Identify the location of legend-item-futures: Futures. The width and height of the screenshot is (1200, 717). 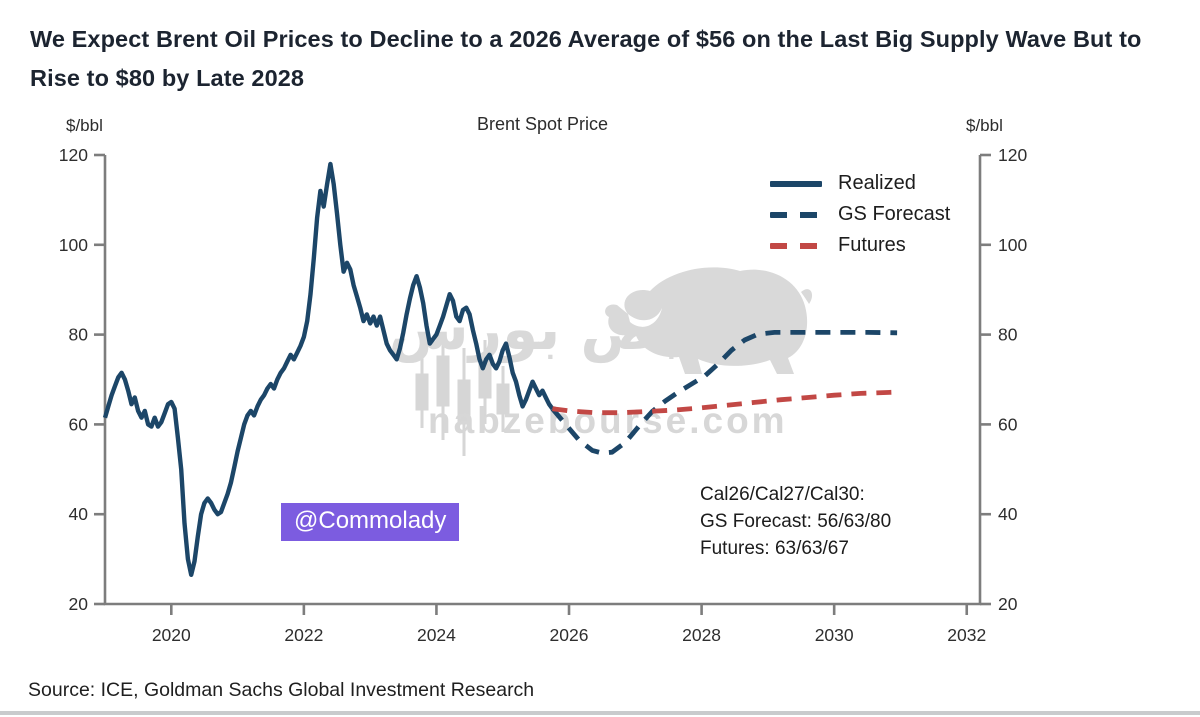
(860, 245).